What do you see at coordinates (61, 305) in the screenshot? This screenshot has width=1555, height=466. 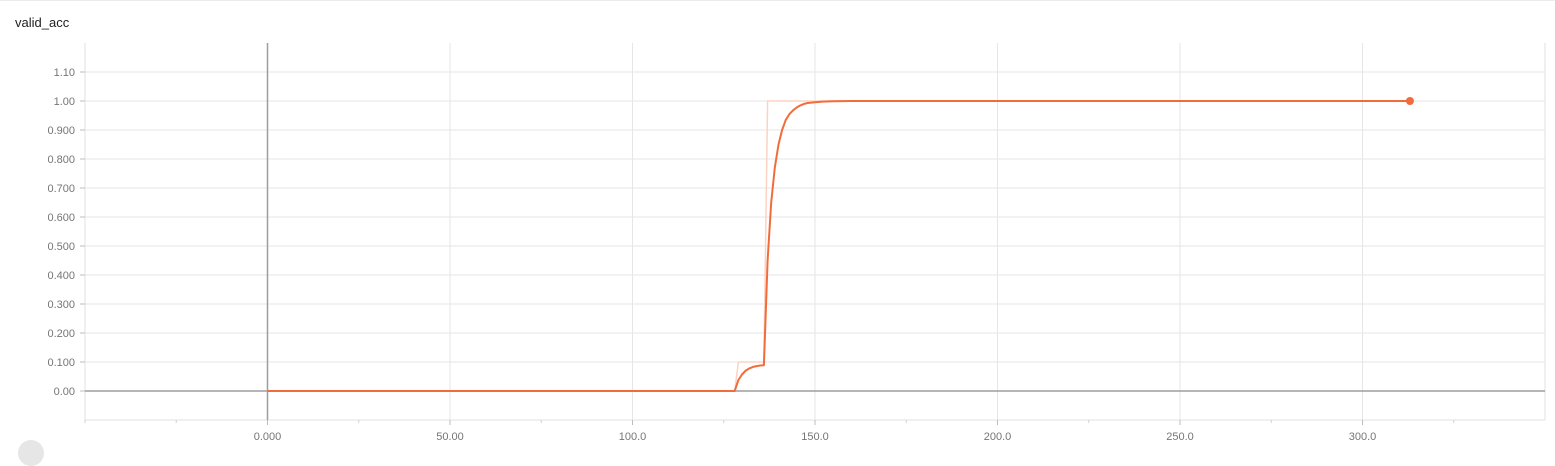 I see `y-tick-label: 0.300` at bounding box center [61, 305].